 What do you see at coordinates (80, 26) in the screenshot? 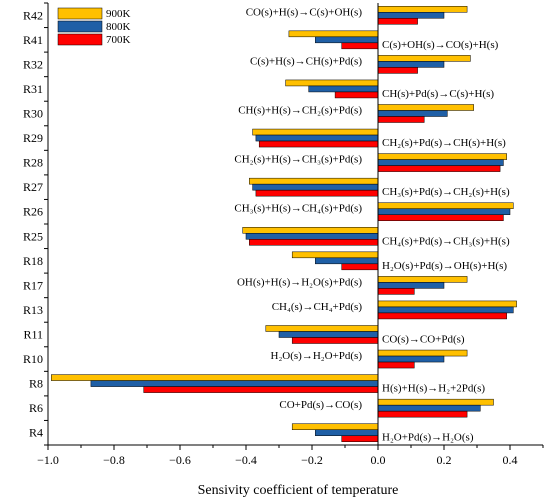
I see `legend-swatch-800k` at bounding box center [80, 26].